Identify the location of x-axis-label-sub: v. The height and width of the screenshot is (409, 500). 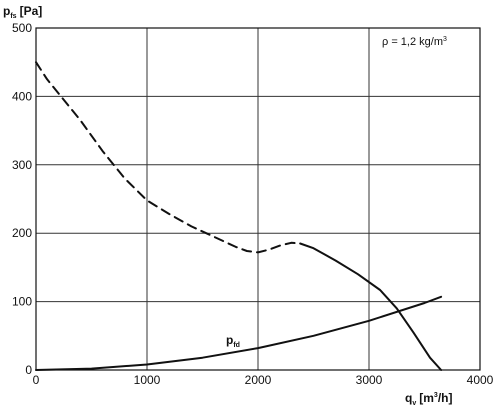
(414, 403).